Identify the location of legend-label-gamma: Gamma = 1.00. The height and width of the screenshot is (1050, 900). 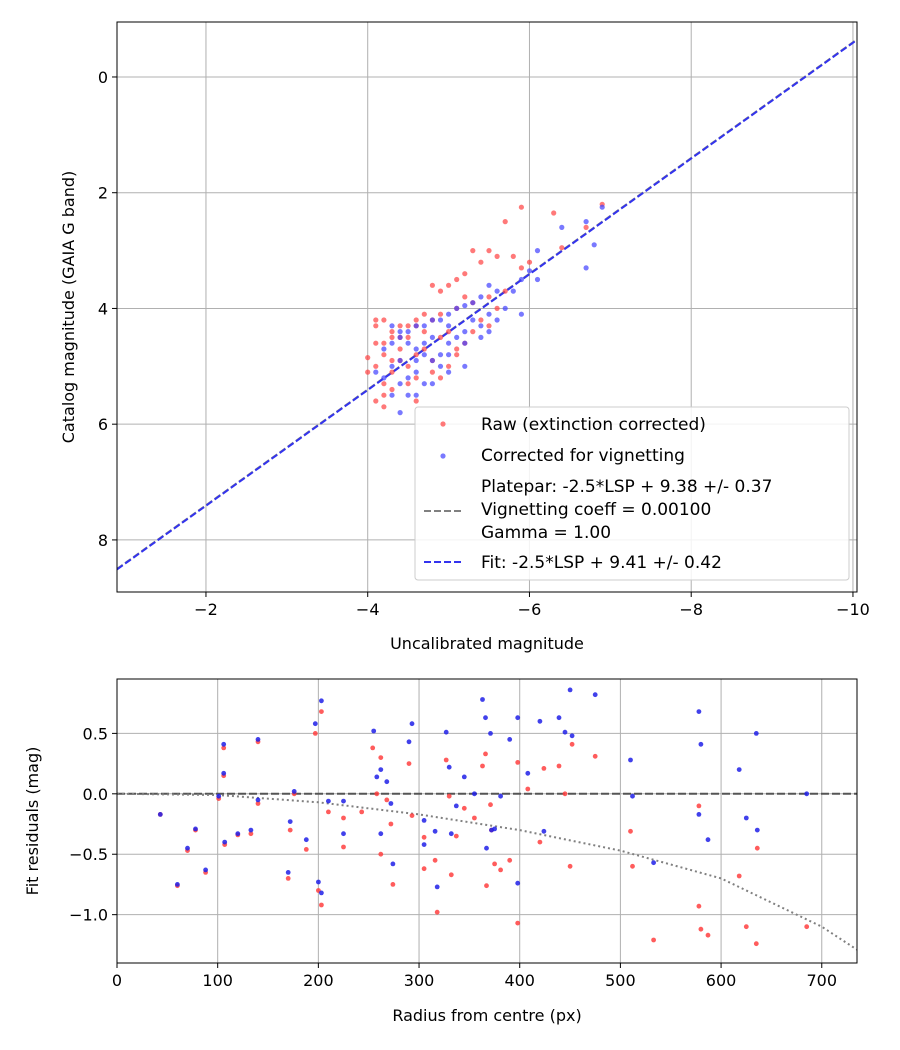
(546, 533).